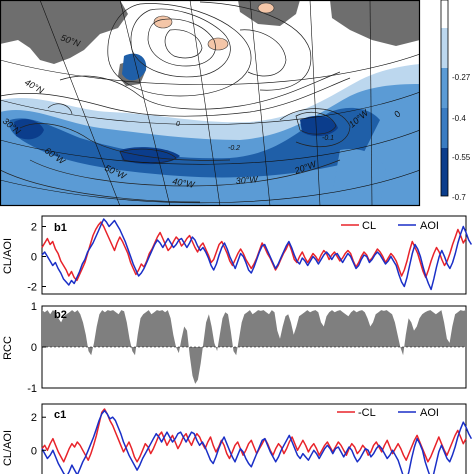  What do you see at coordinates (375, 23) in the screenshot?
I see `land-arctic` at bounding box center [375, 23].